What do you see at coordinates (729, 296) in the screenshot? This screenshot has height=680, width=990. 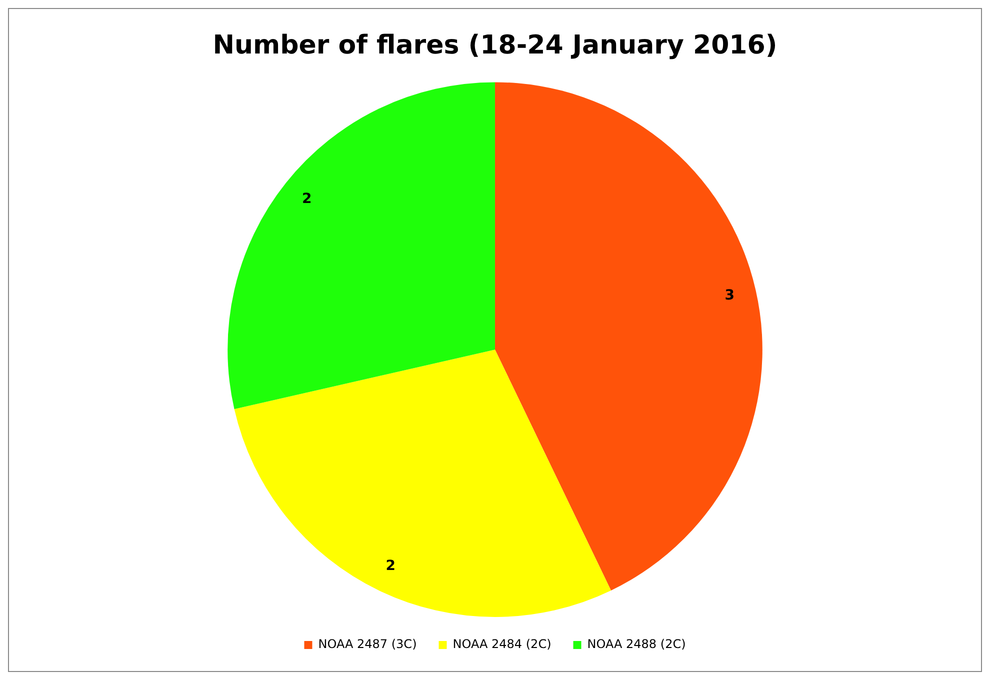 I see `data-label: 3` at bounding box center [729, 296].